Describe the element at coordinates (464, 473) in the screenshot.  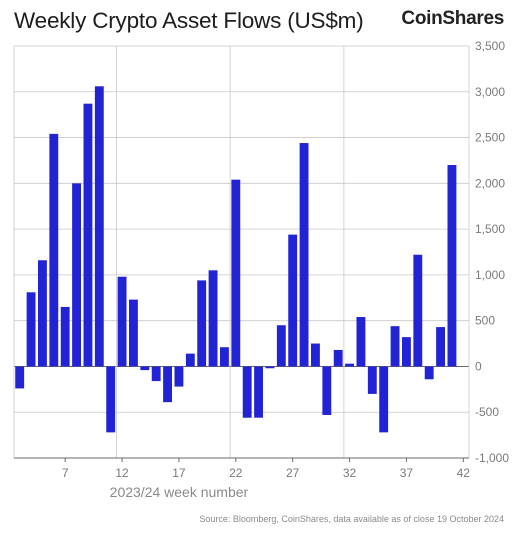
I see `x-tick-label: 42` at that location.